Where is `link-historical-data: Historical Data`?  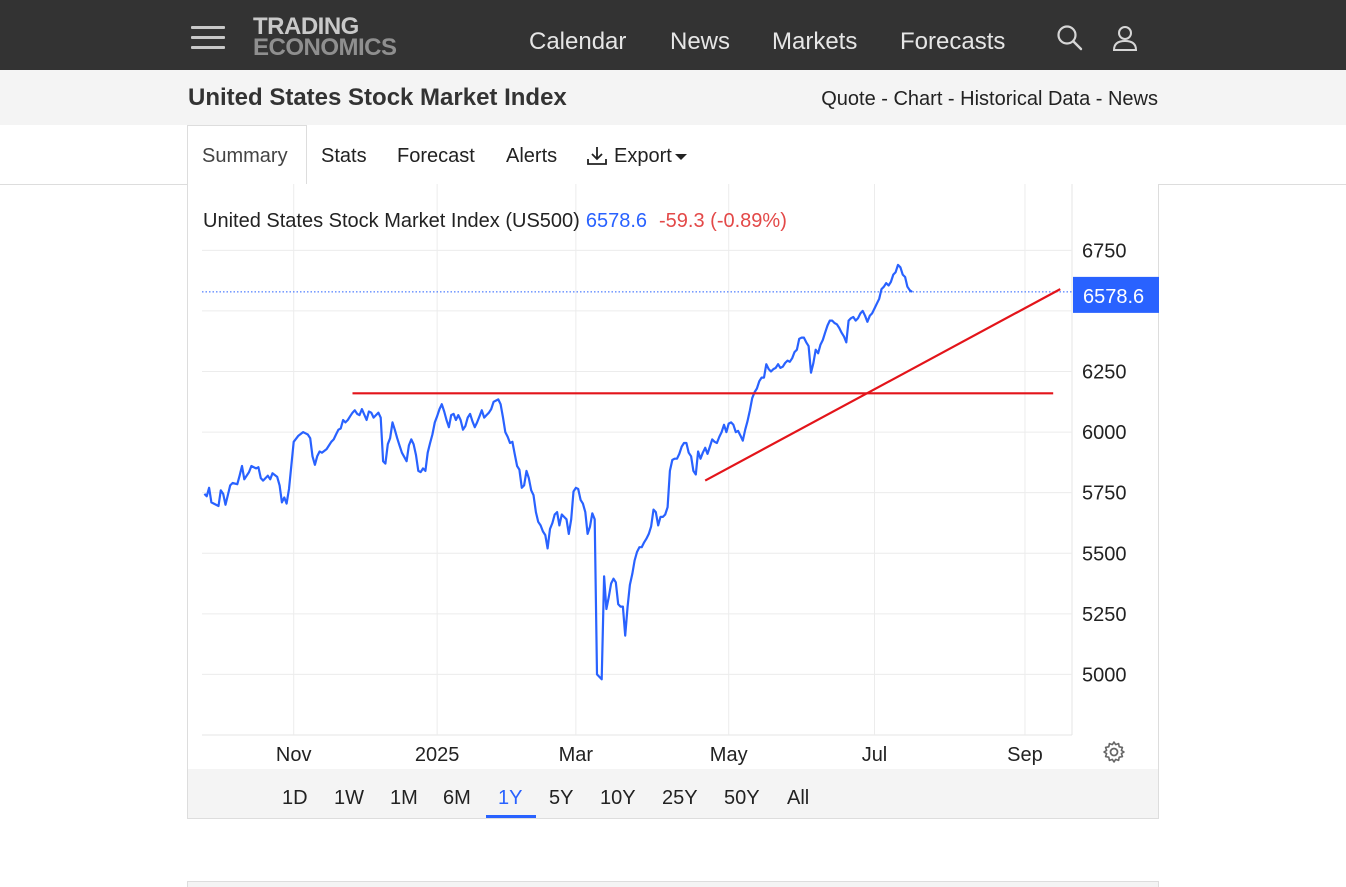 link-historical-data: Historical Data is located at coordinates (1025, 99).